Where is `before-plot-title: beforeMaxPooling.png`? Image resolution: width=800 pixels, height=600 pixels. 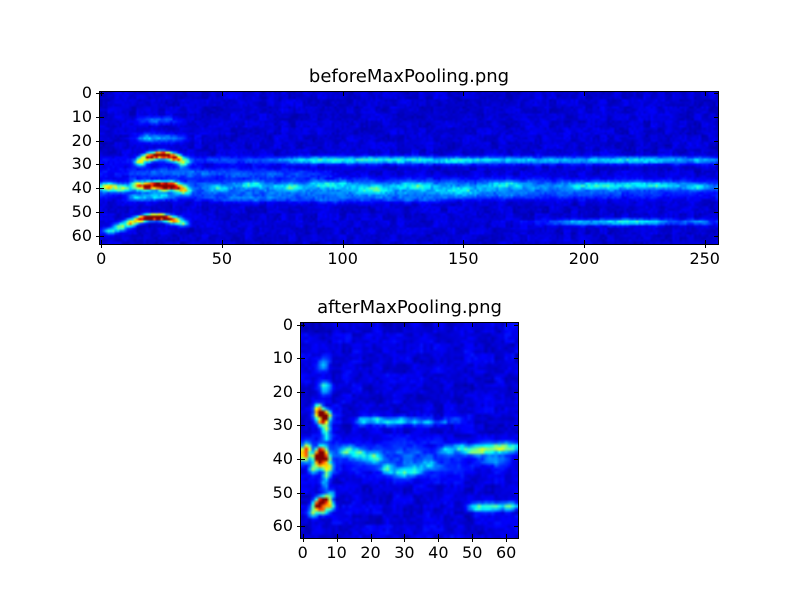 before-plot-title: beforeMaxPooling.png is located at coordinates (409, 76).